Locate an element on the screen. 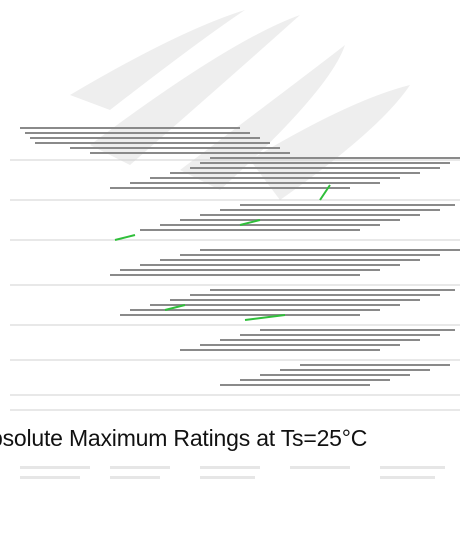 This screenshot has width=465, height=535. ratings-caption: bsolute Maximum Ratings at Ts=25°C is located at coordinates (184, 438).